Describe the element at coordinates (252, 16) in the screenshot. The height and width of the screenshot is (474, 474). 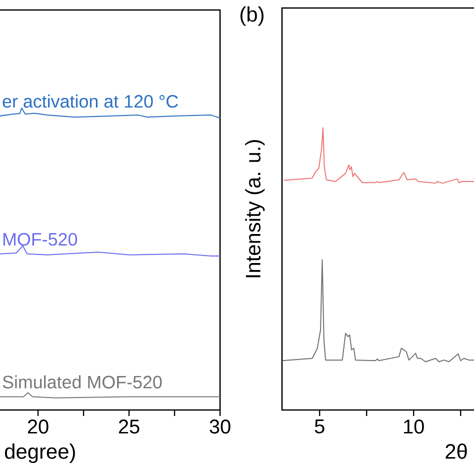
I see `chart-title: (b)` at that location.